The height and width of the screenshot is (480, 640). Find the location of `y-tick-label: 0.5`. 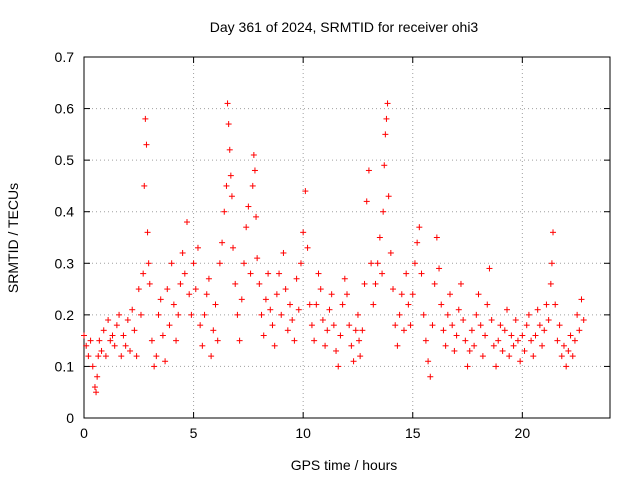

y-tick-label: 0.5 is located at coordinates (65, 160).